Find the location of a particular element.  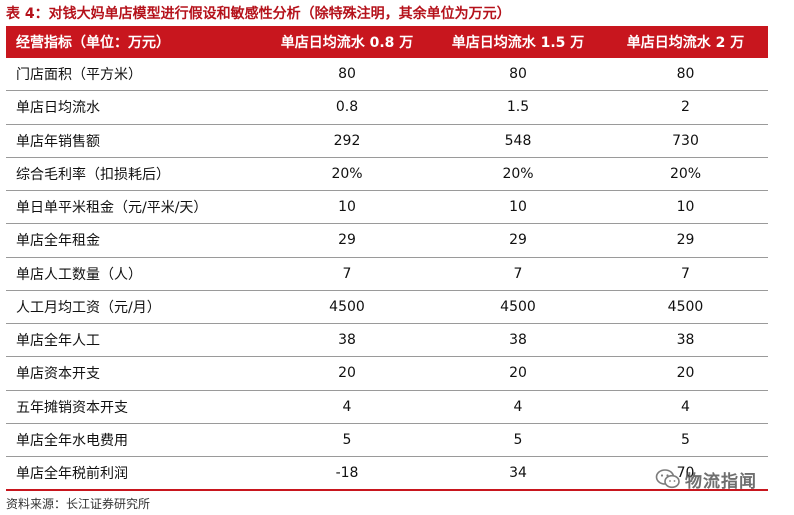

row-label: 单店全年人工 is located at coordinates (133, 340).